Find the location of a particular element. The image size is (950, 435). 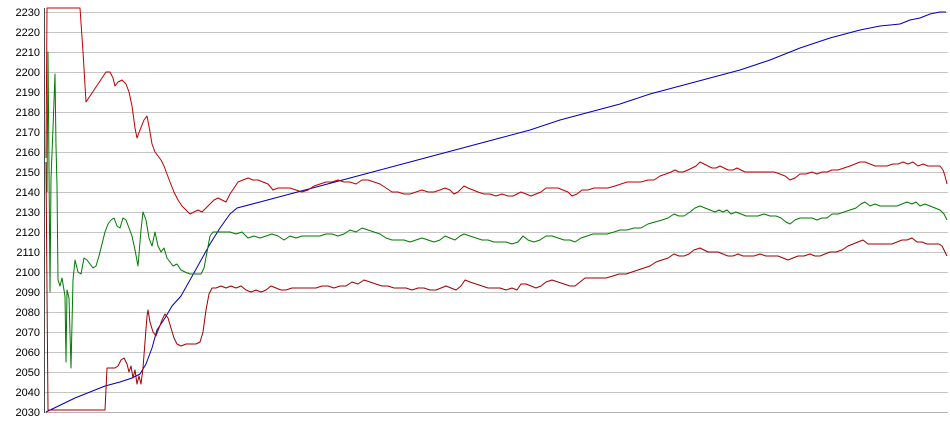

y-tick-label: 2110 is located at coordinates (28, 253).